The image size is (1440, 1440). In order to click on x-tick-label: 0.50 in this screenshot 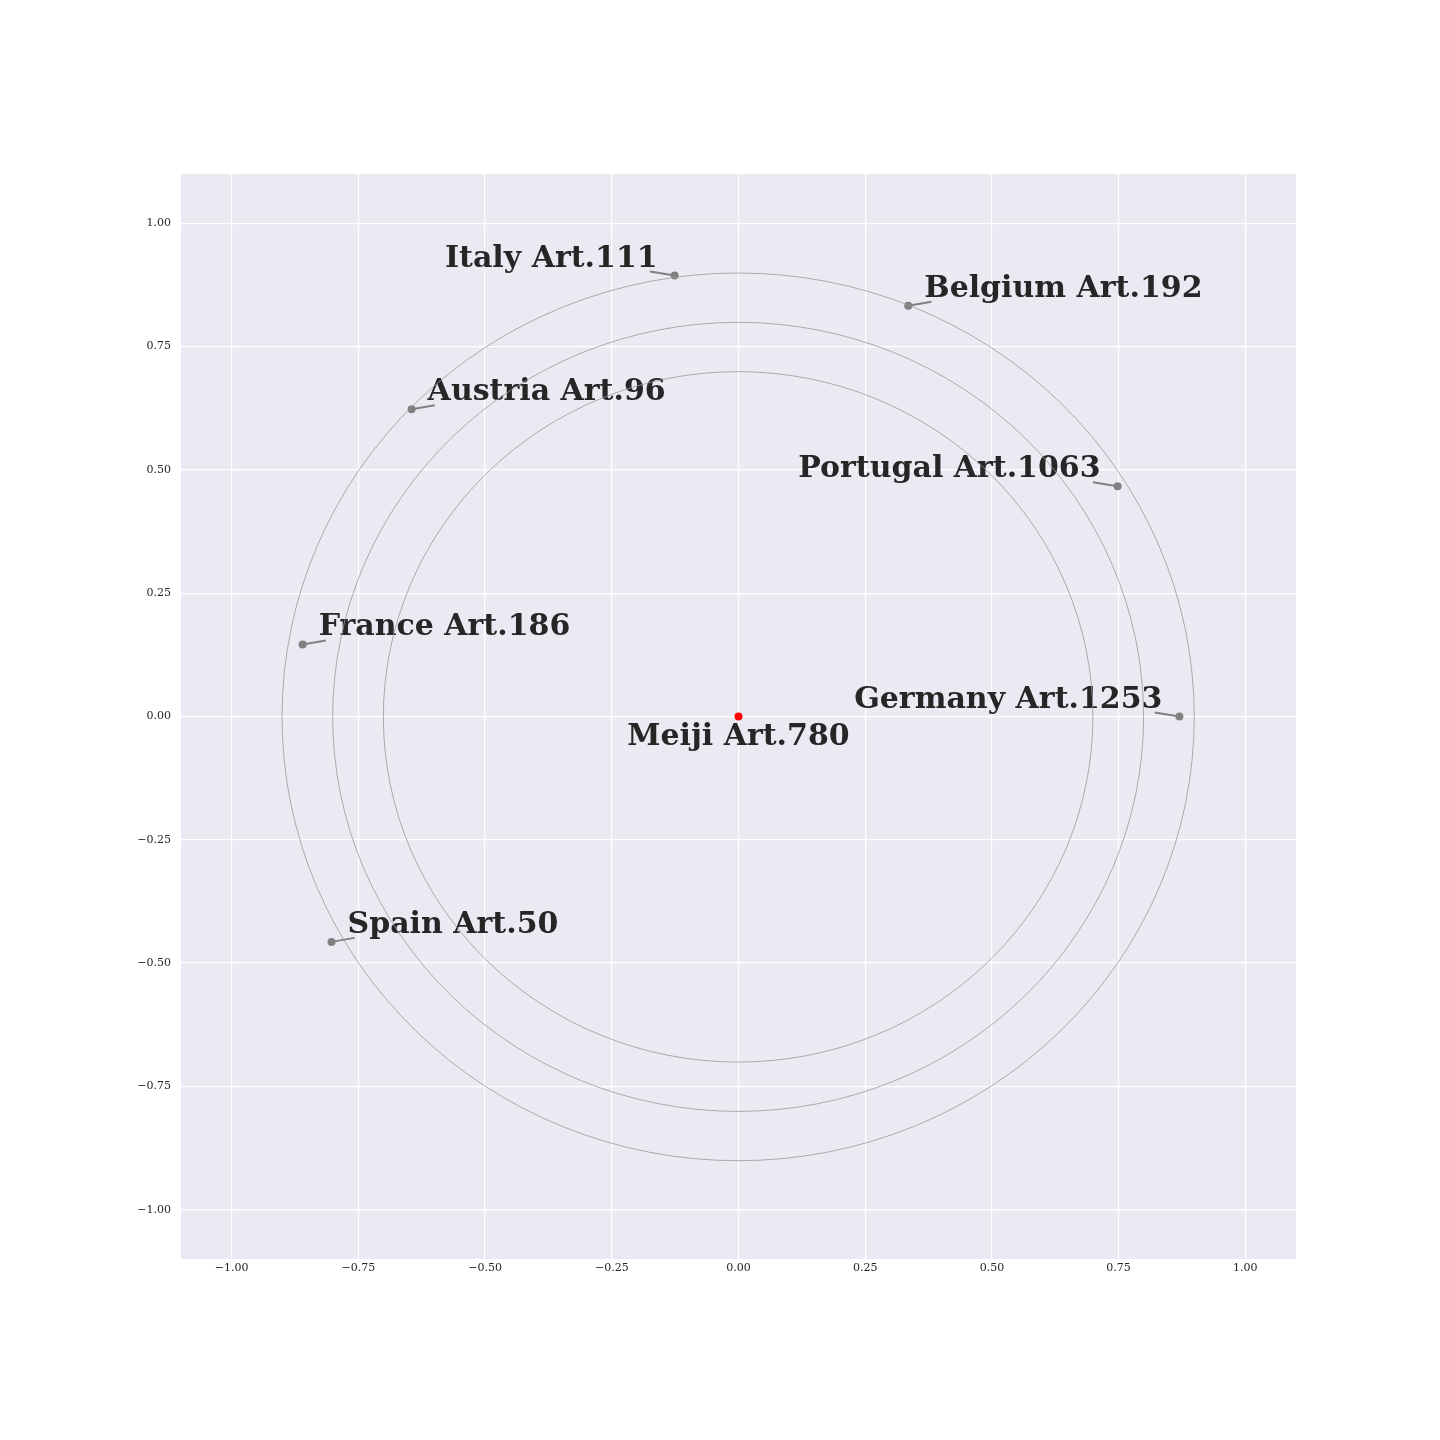, I will do `click(992, 1268)`.